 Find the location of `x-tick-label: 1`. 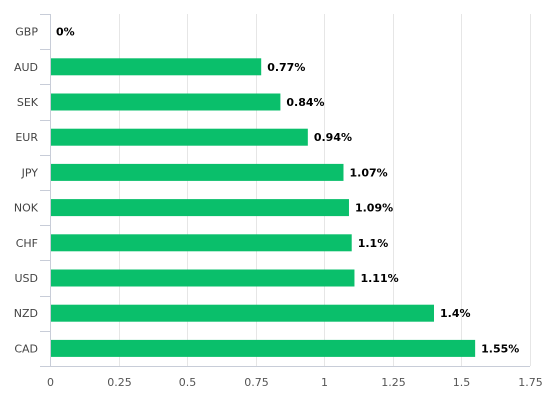

x-tick-label: 1 is located at coordinates (324, 382).